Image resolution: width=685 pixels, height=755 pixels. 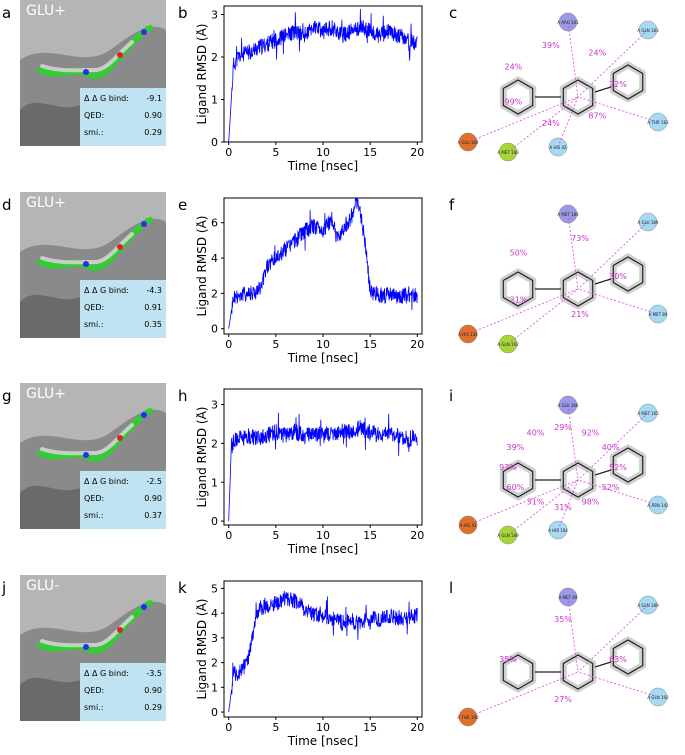 What do you see at coordinates (228, 727) in the screenshot?
I see `x-tick-label: 0` at bounding box center [228, 727].